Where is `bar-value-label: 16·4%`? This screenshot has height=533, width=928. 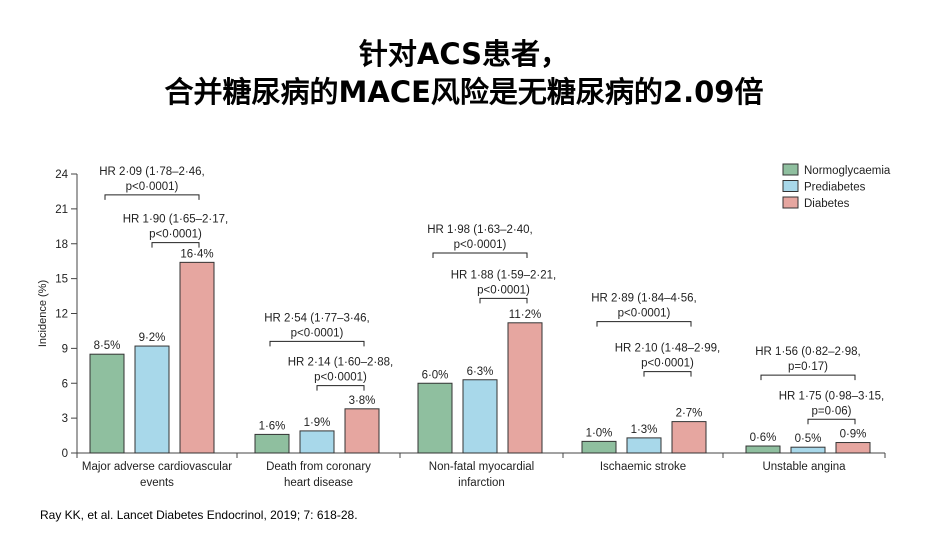
bar-value-label: 16·4% is located at coordinates (196, 254).